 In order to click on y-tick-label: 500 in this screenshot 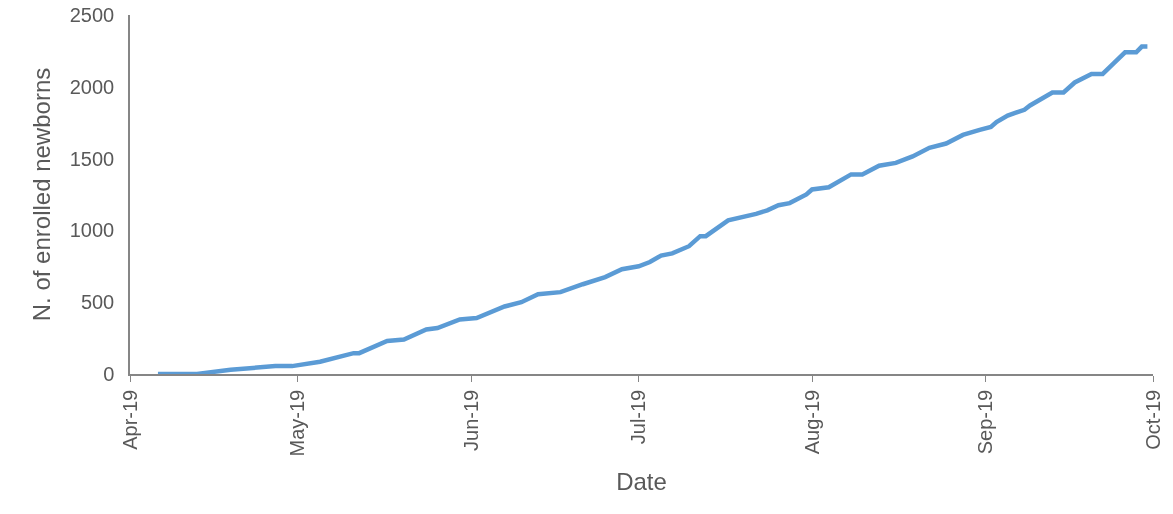, I will do `click(97, 302)`.